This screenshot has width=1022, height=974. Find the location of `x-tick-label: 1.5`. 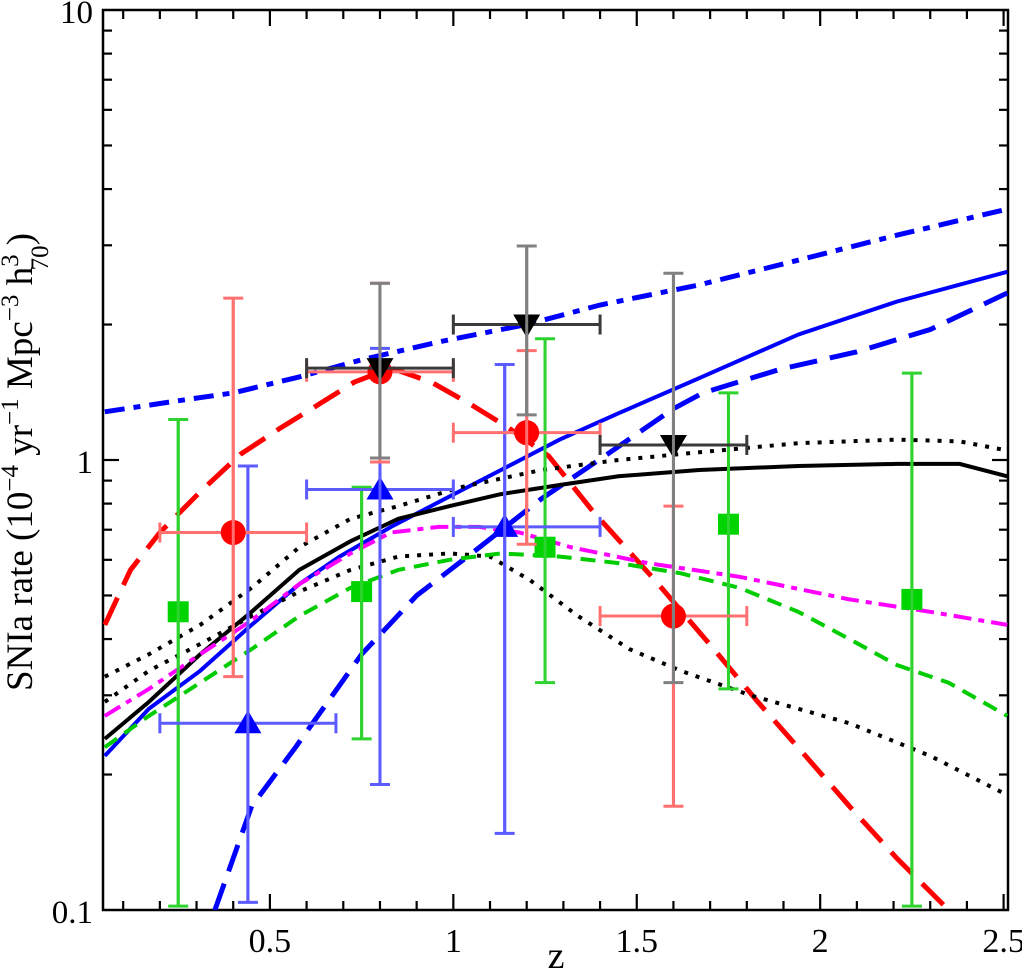

x-tick-label: 1.5 is located at coordinates (637, 941).